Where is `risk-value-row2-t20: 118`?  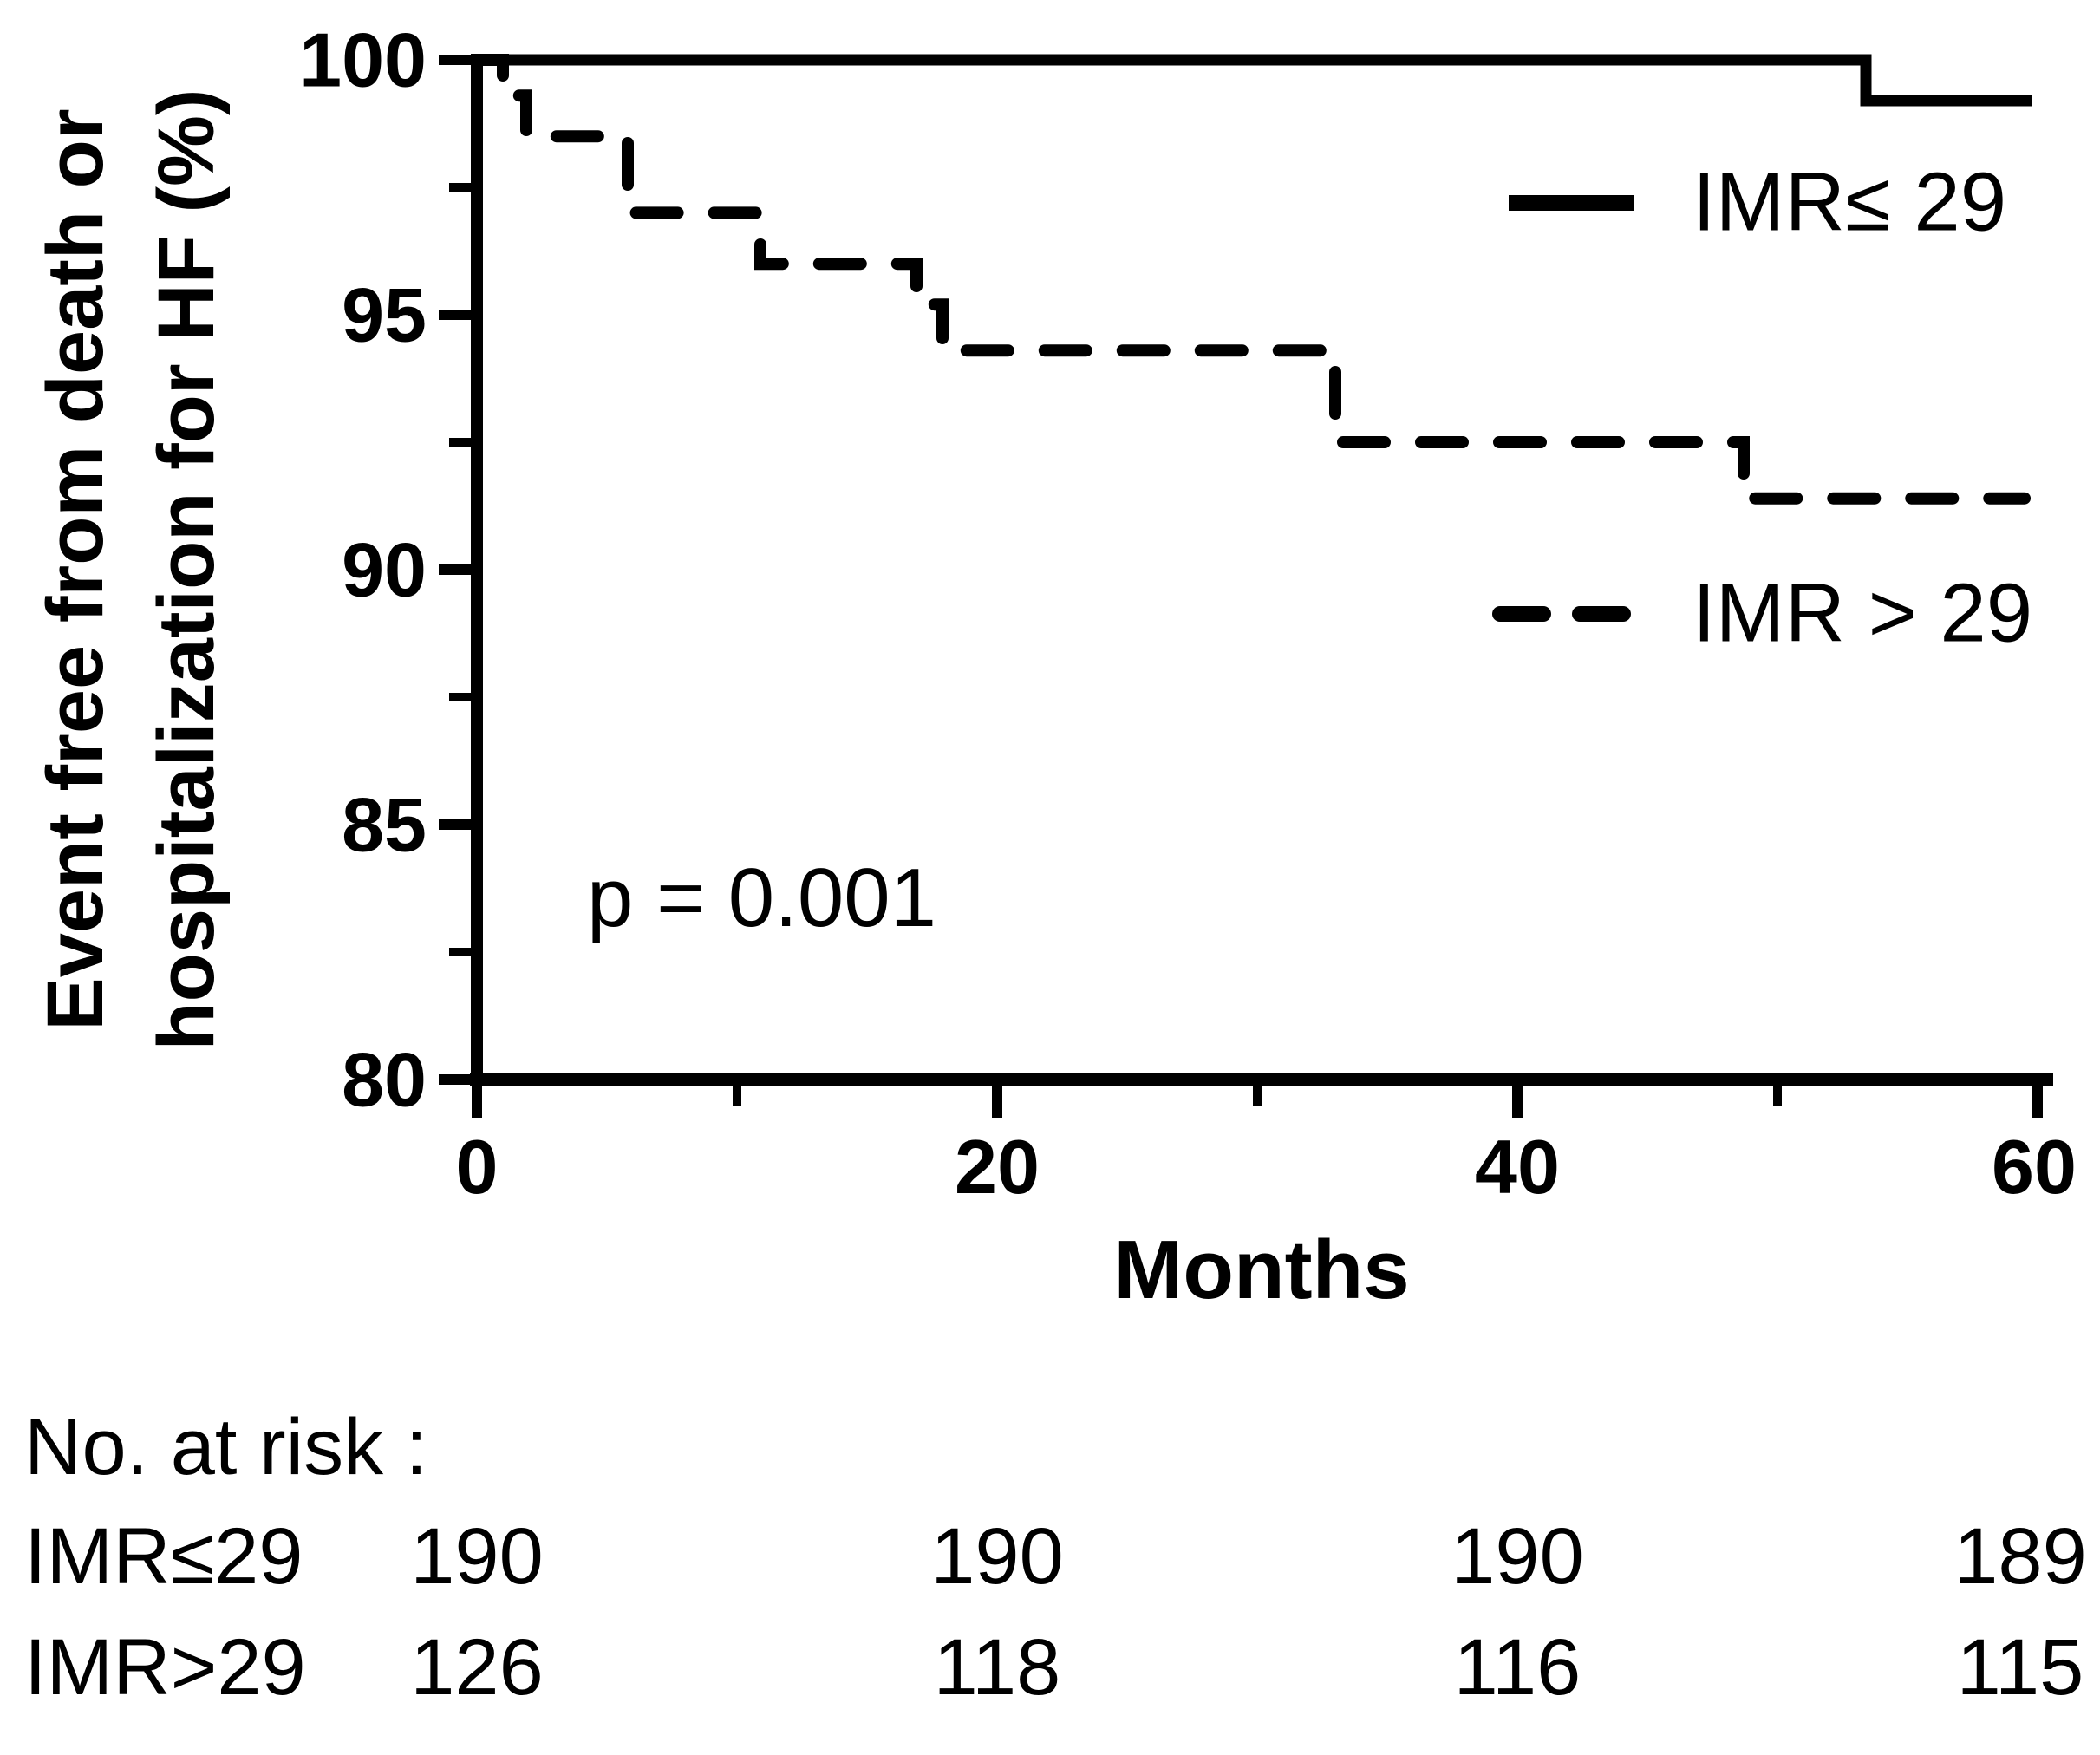
risk-value-row2-t20: 118 is located at coordinates (997, 1667).